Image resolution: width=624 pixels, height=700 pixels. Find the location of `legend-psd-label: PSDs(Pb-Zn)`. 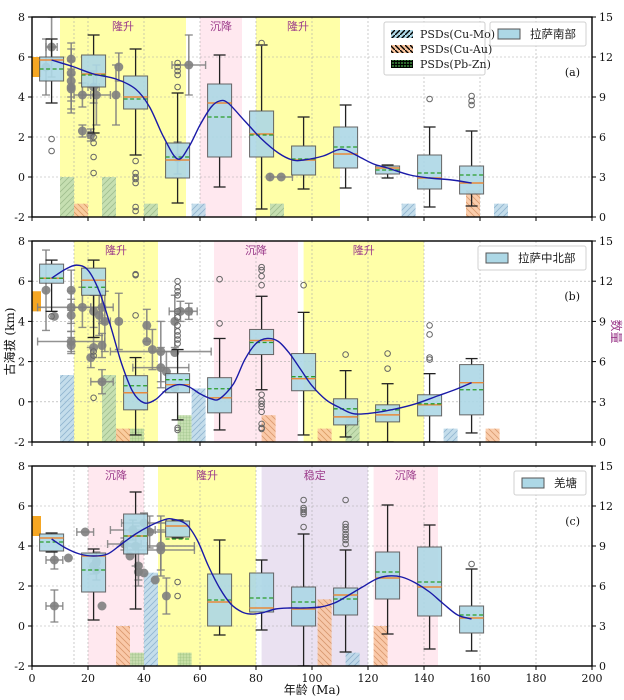

legend-psd-label: PSDs(Pb-Zn) is located at coordinates (455, 64).